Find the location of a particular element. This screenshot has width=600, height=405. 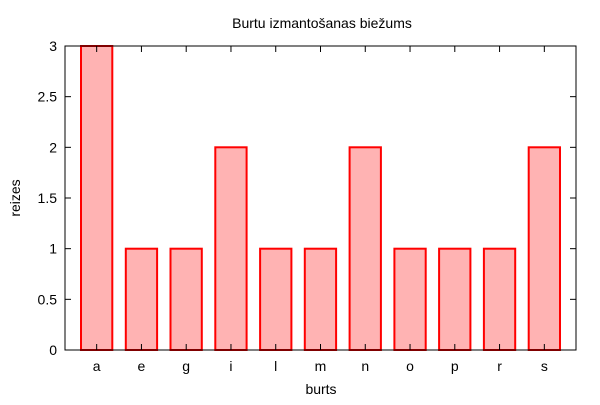

bar-l is located at coordinates (276, 299).